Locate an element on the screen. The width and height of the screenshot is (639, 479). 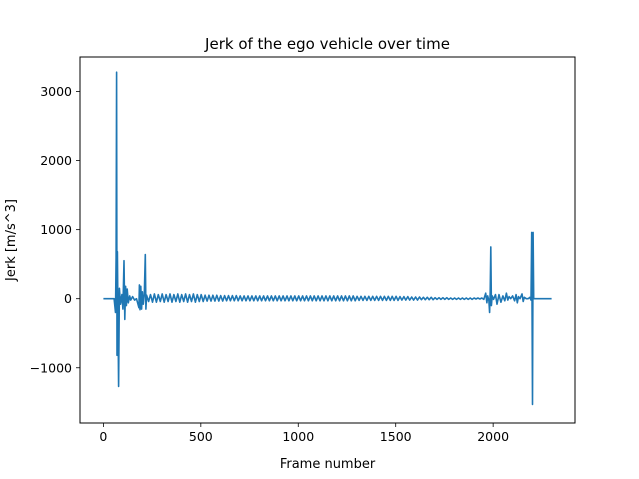
y-tick-label: 1000 is located at coordinates (56, 229).